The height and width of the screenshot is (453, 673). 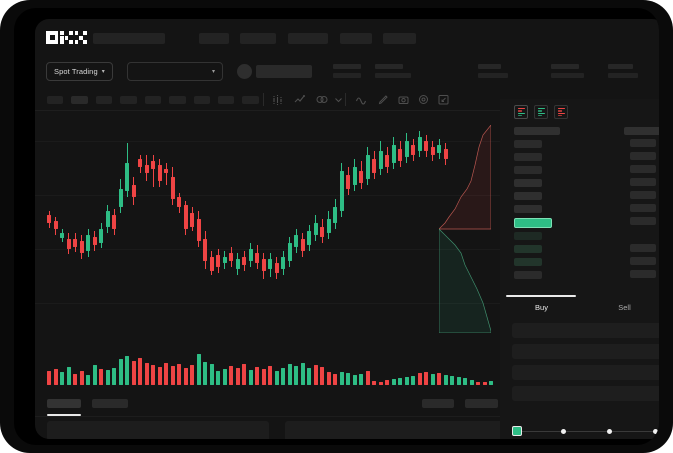 What do you see at coordinates (465, 229) in the screenshot?
I see `depth-chart-svg` at bounding box center [465, 229].